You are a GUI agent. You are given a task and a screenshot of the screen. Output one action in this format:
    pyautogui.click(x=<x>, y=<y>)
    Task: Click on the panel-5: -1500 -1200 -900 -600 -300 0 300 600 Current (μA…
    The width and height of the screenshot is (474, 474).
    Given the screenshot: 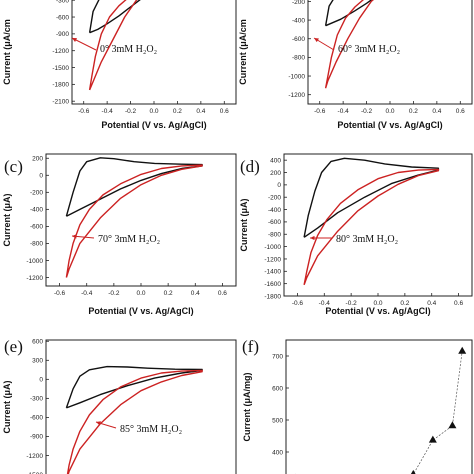 What is the action you would take?
    pyautogui.click(x=119, y=405)
    